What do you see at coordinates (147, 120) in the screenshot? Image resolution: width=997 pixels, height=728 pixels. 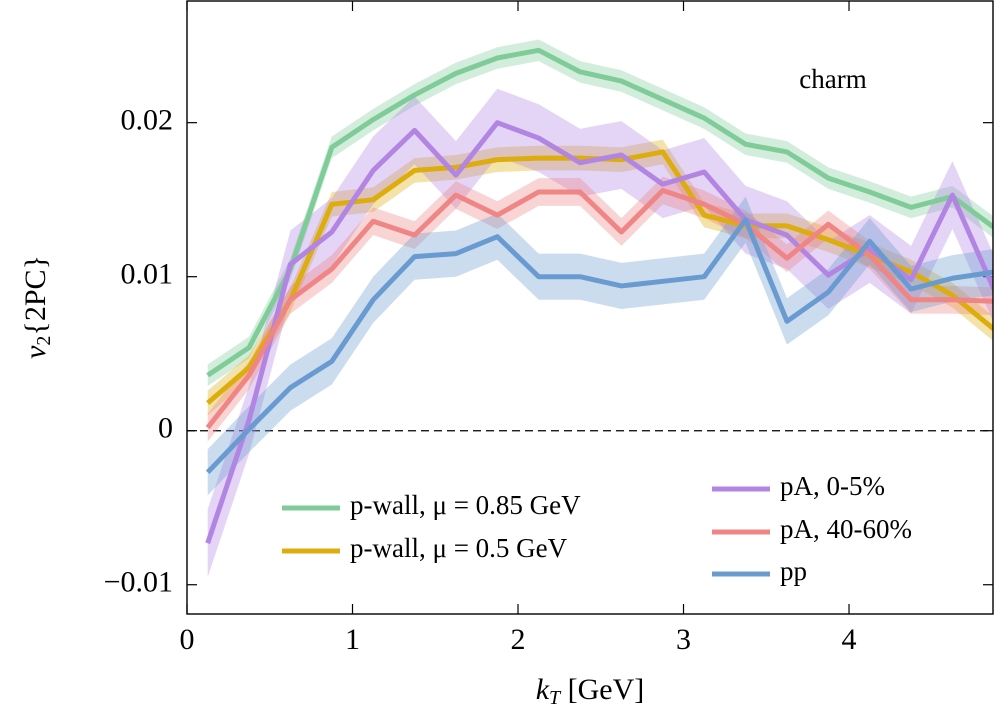 I see `y-tick-label: 0.02` at bounding box center [147, 120].